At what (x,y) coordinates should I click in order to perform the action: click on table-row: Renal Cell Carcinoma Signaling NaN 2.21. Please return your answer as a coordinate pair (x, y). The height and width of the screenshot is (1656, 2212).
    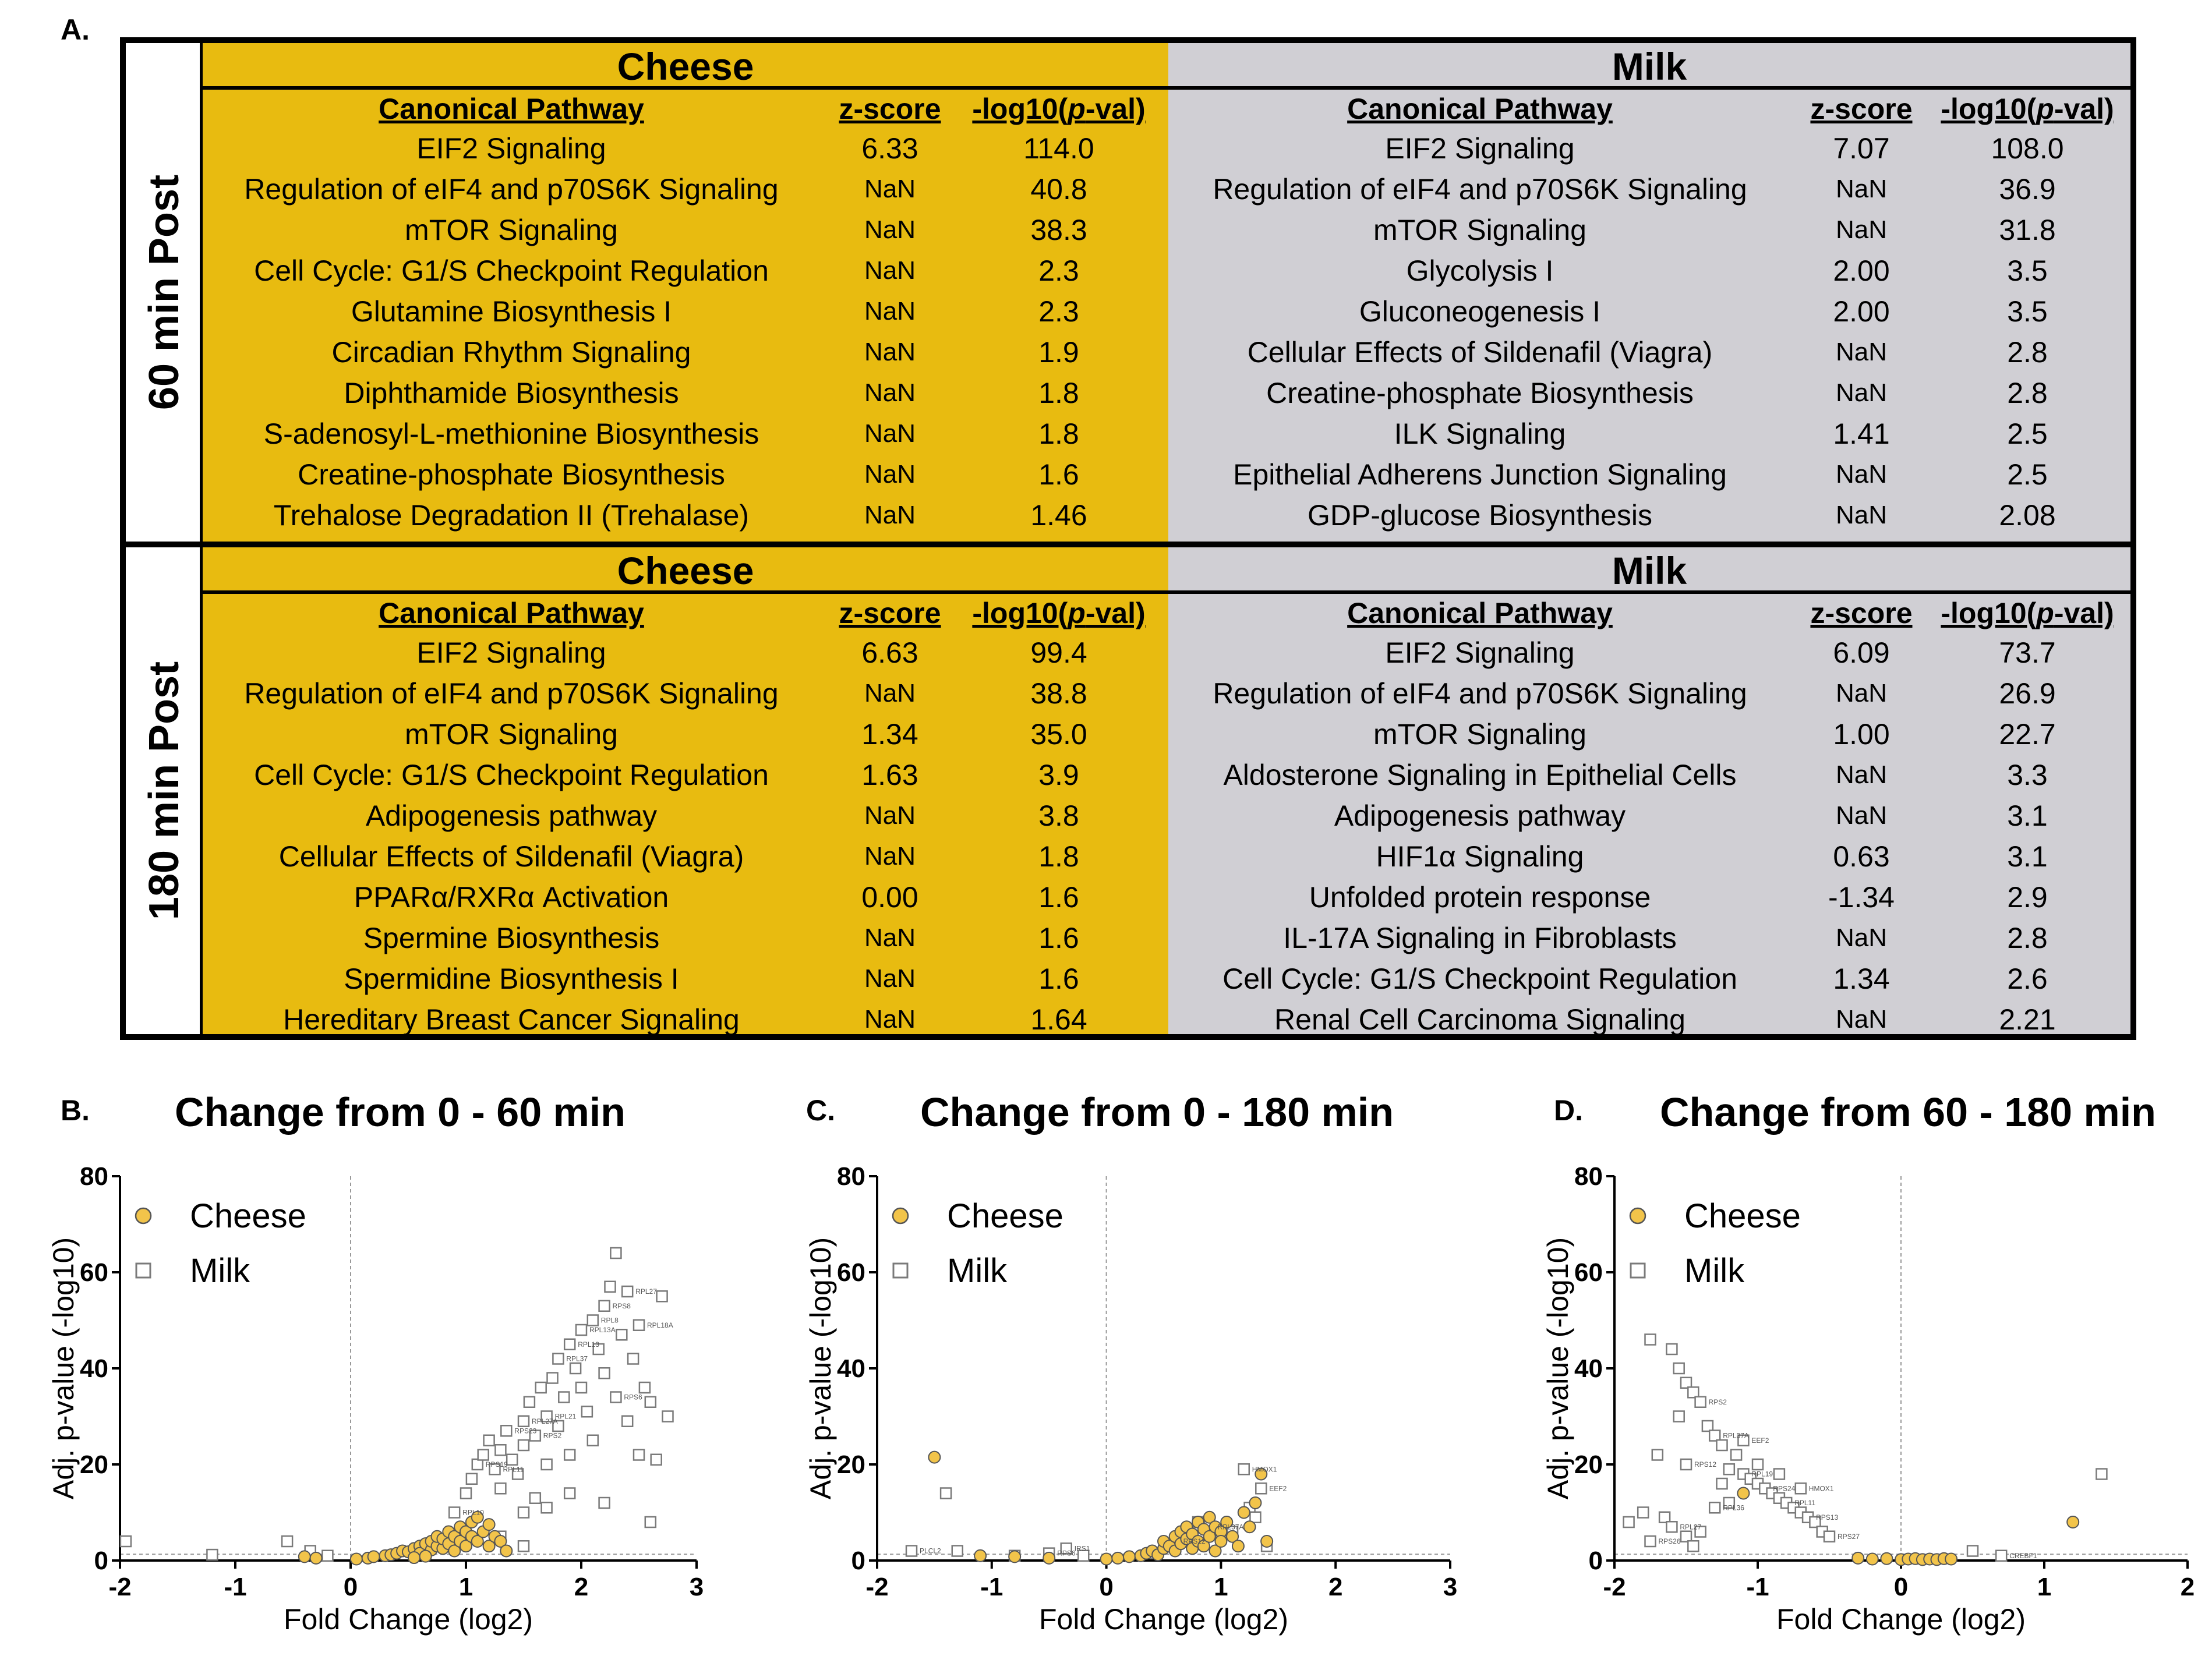
    Looking at the image, I should click on (1649, 1019).